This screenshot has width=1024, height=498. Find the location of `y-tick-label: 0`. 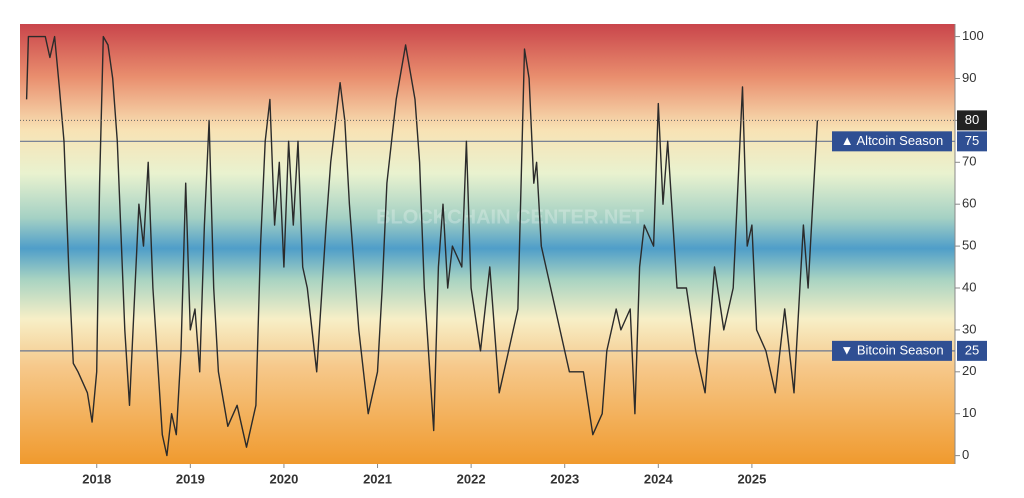

y-tick-label: 0 is located at coordinates (965, 454).